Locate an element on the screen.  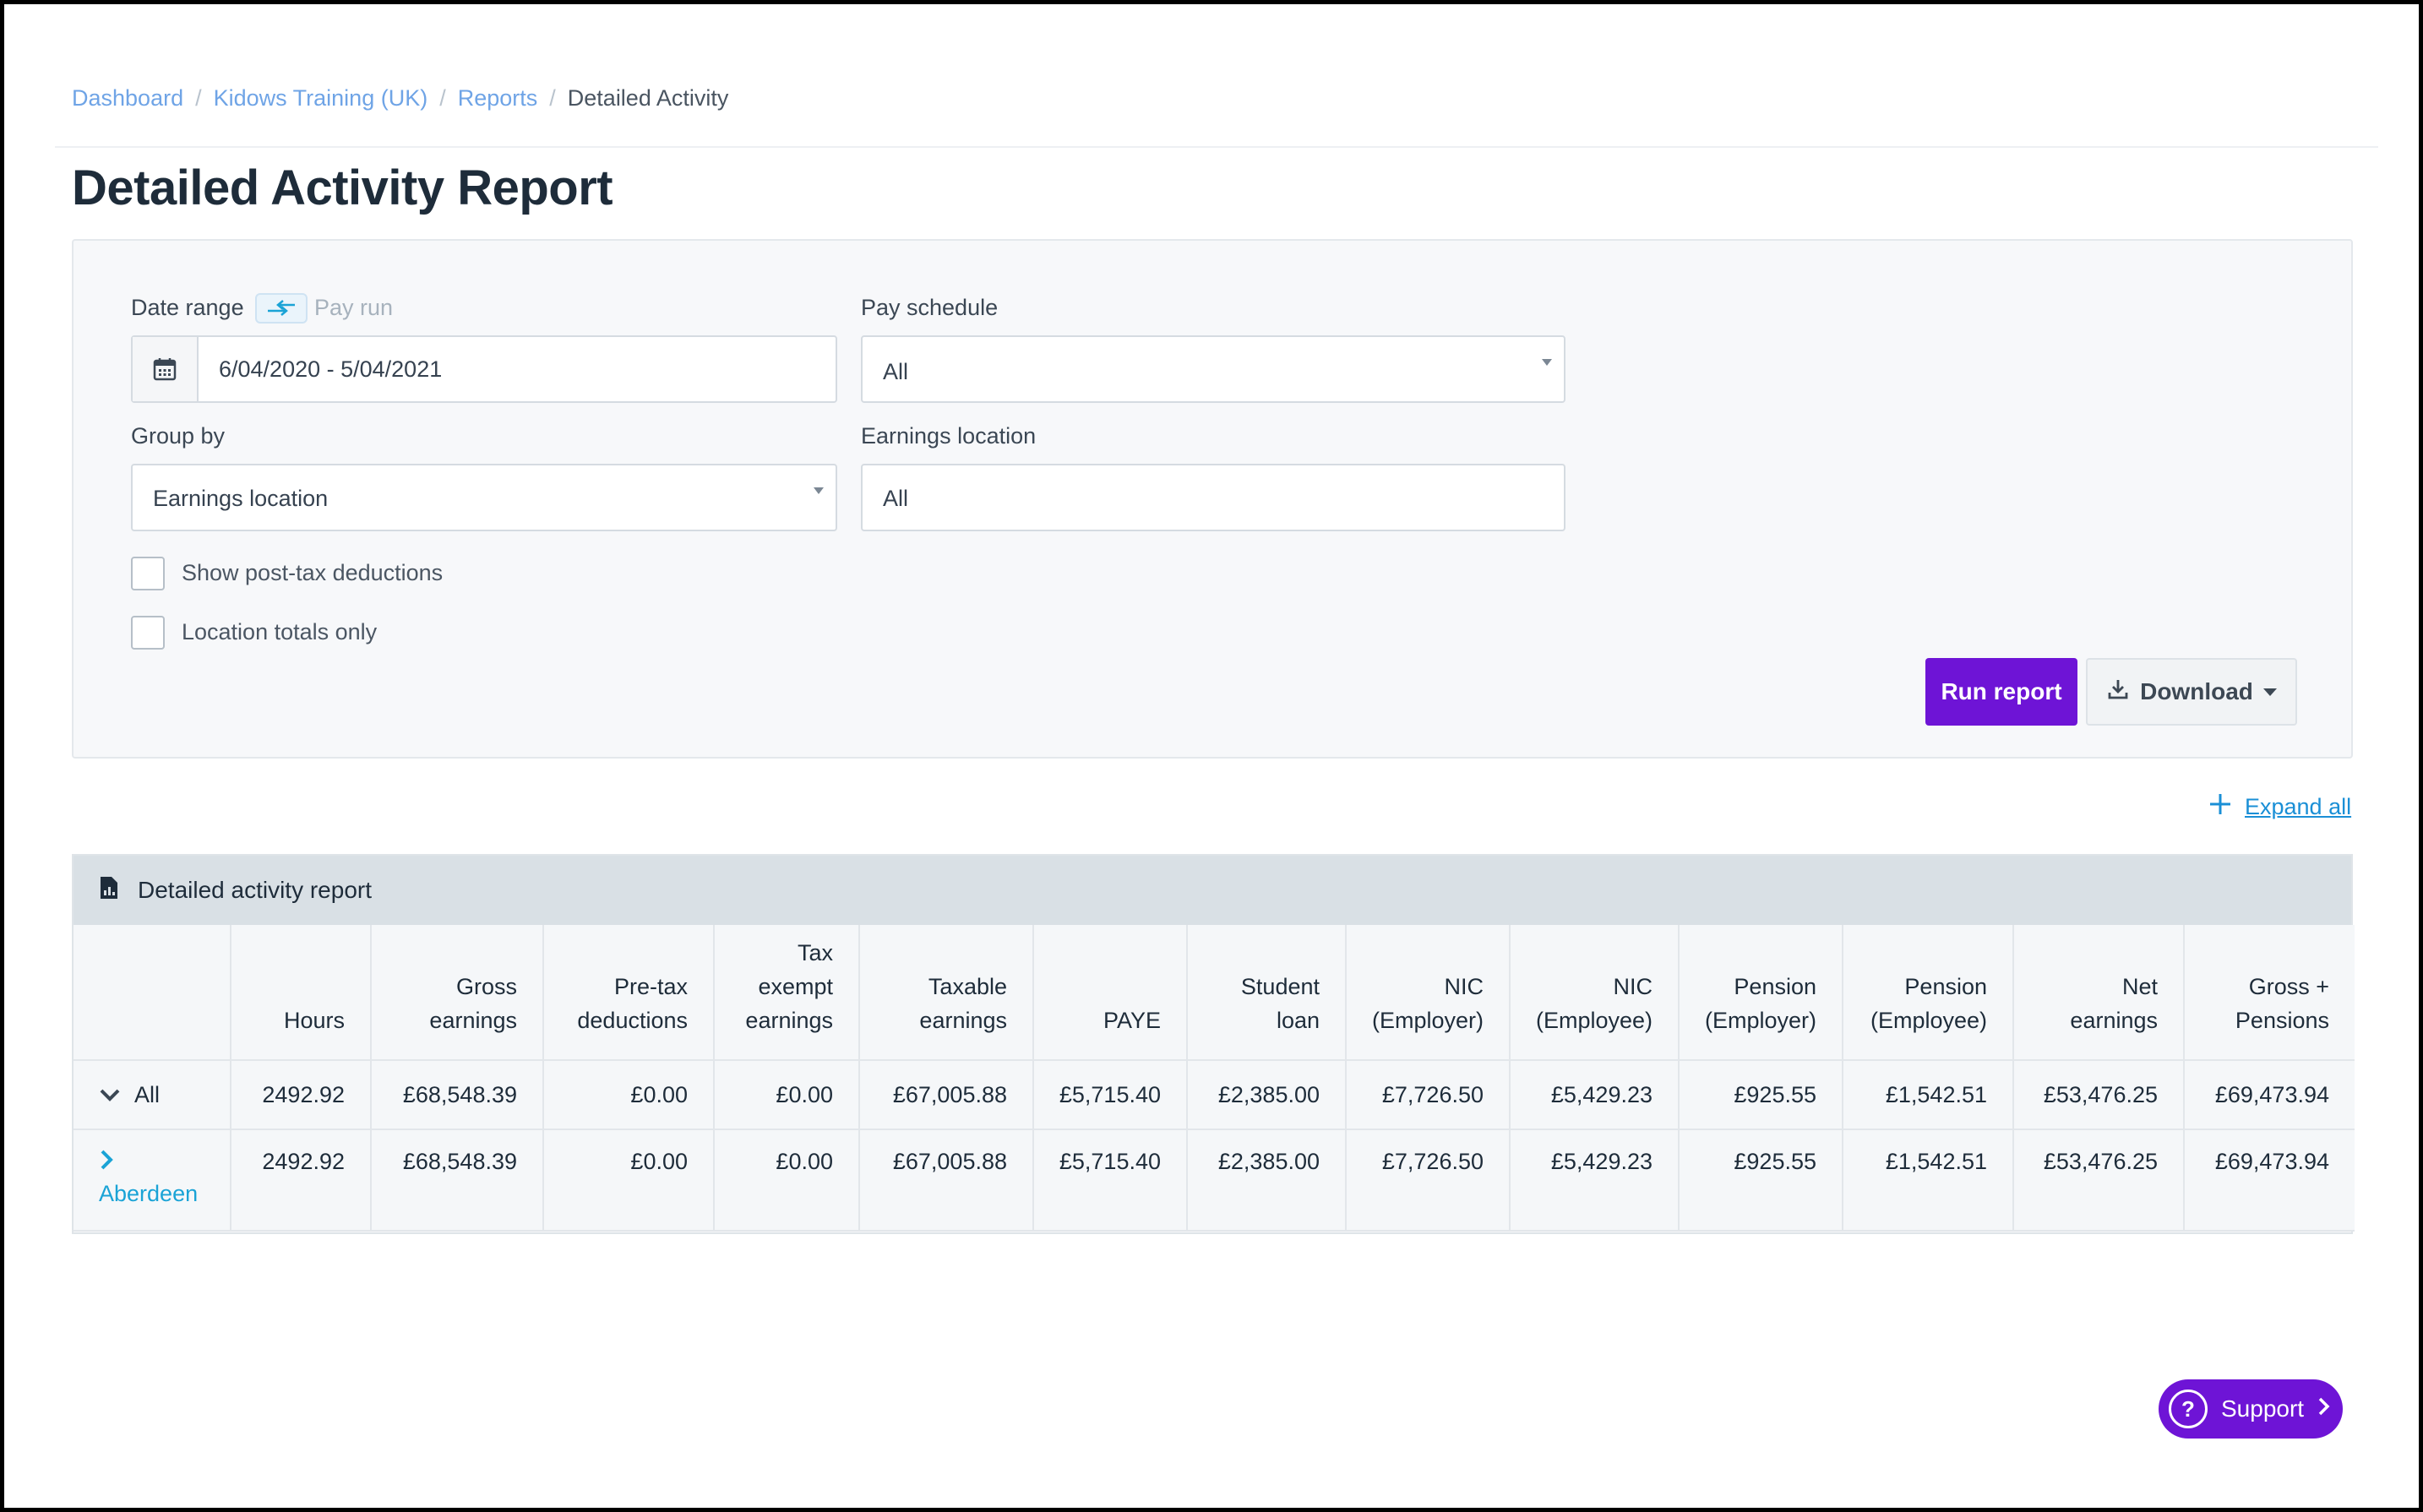
column-header: Tax exempt earnings is located at coordinates (787, 993).